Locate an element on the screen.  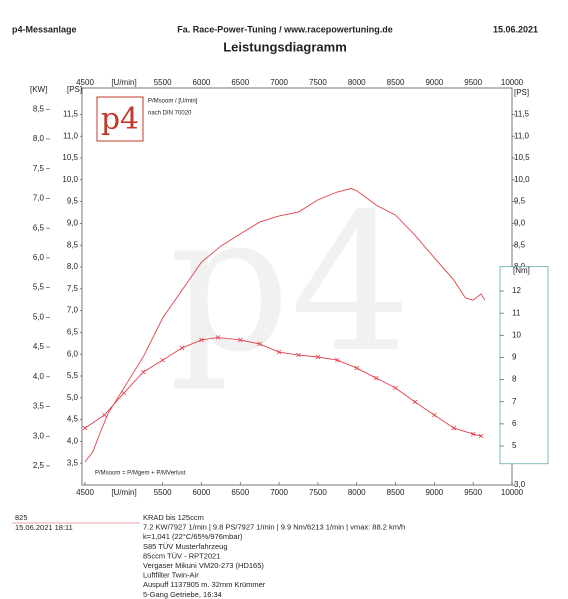
footer-line: Luftfilter Twin-Air is located at coordinates (171, 575).